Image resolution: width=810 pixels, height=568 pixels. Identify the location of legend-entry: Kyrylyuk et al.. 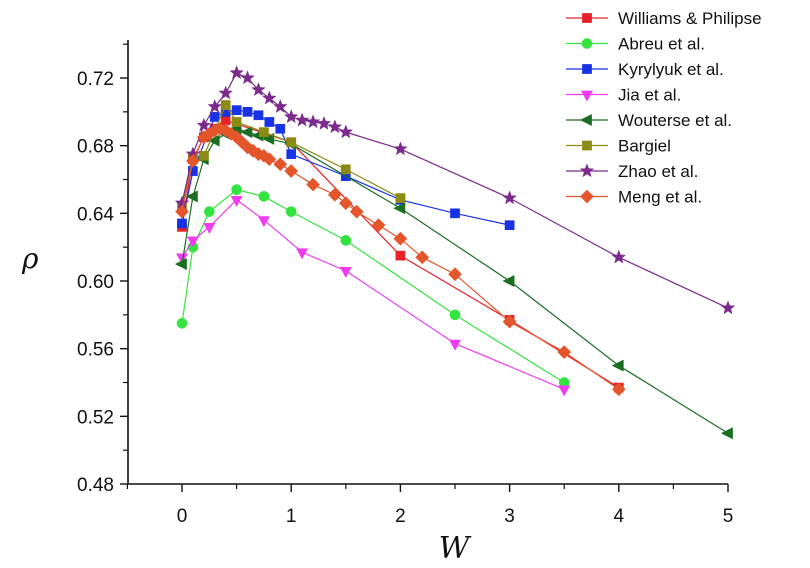
(645, 69).